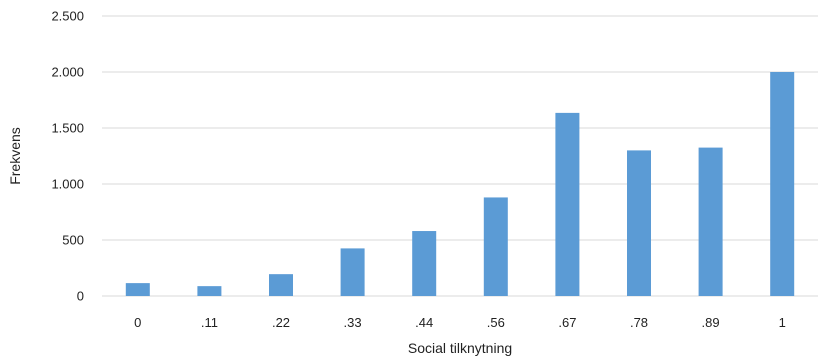  Describe the element at coordinates (460, 348) in the screenshot. I see `x-axis-title: Social tilknytning` at that location.